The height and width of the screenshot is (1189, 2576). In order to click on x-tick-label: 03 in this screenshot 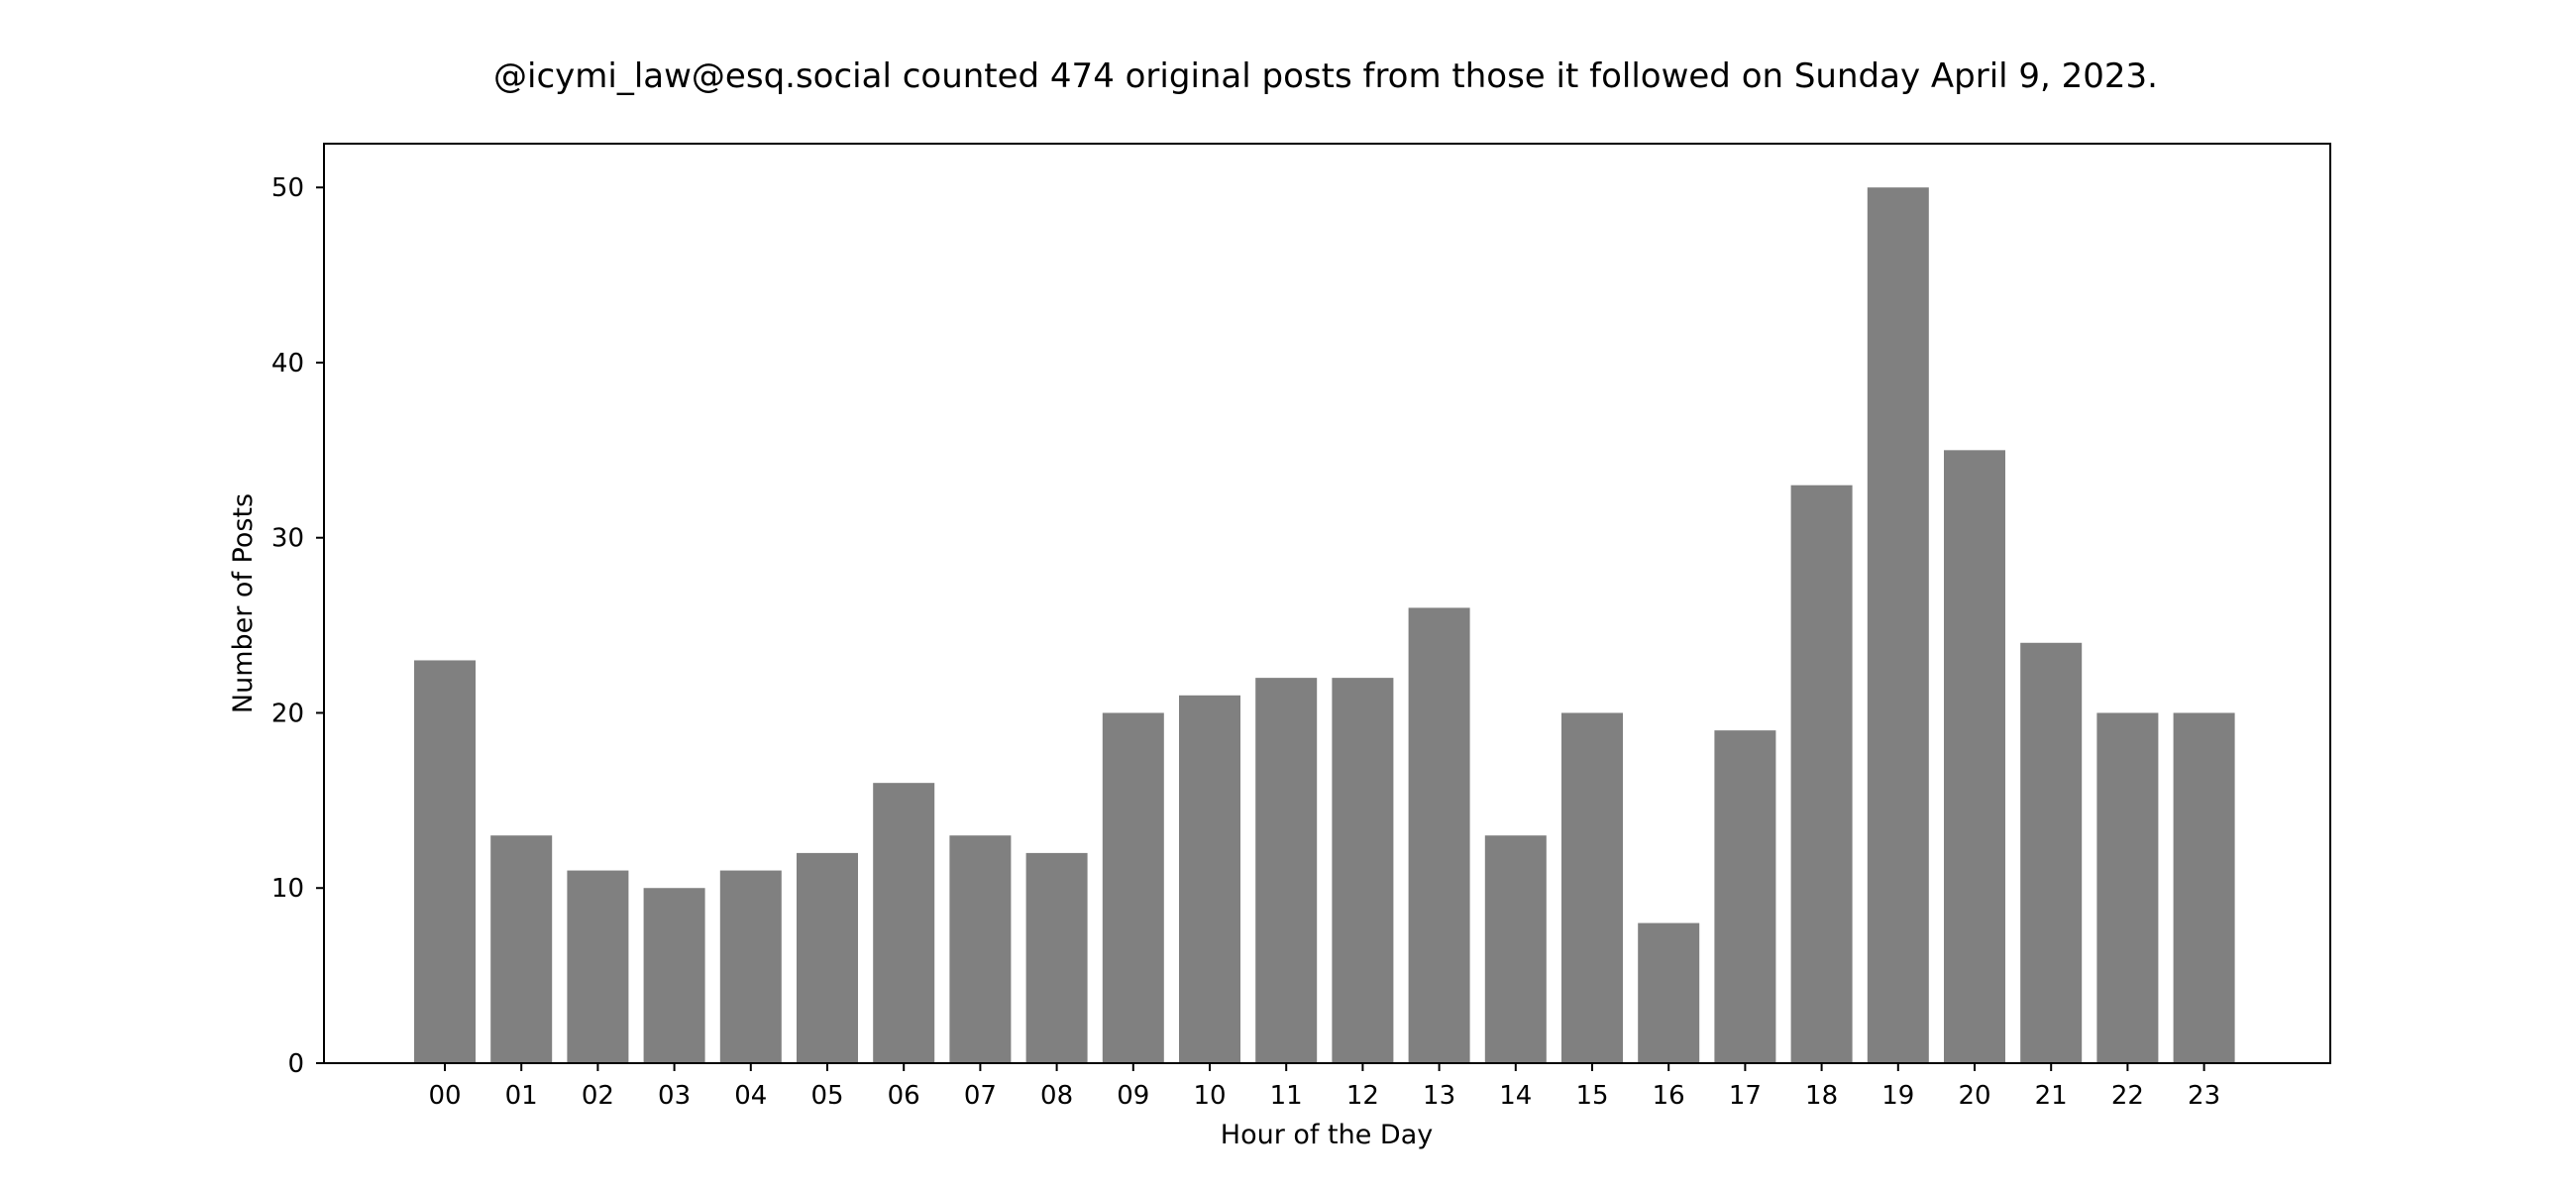, I will do `click(674, 1096)`.